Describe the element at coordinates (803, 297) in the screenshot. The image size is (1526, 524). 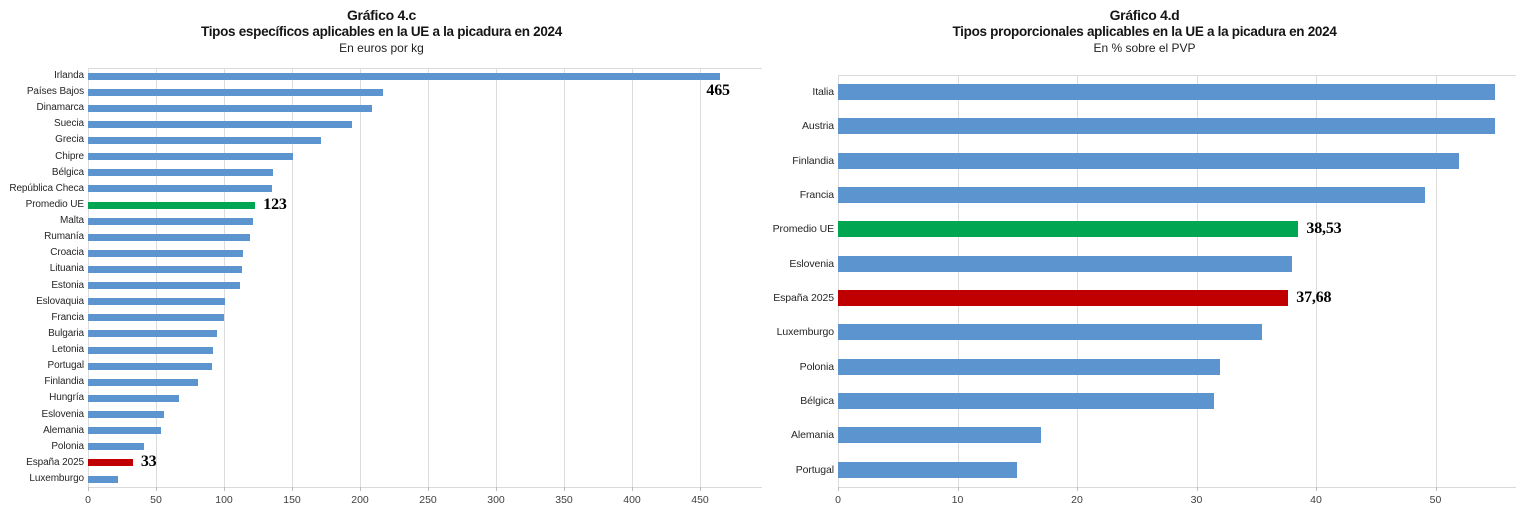
I see `category-label: España 2025` at that location.